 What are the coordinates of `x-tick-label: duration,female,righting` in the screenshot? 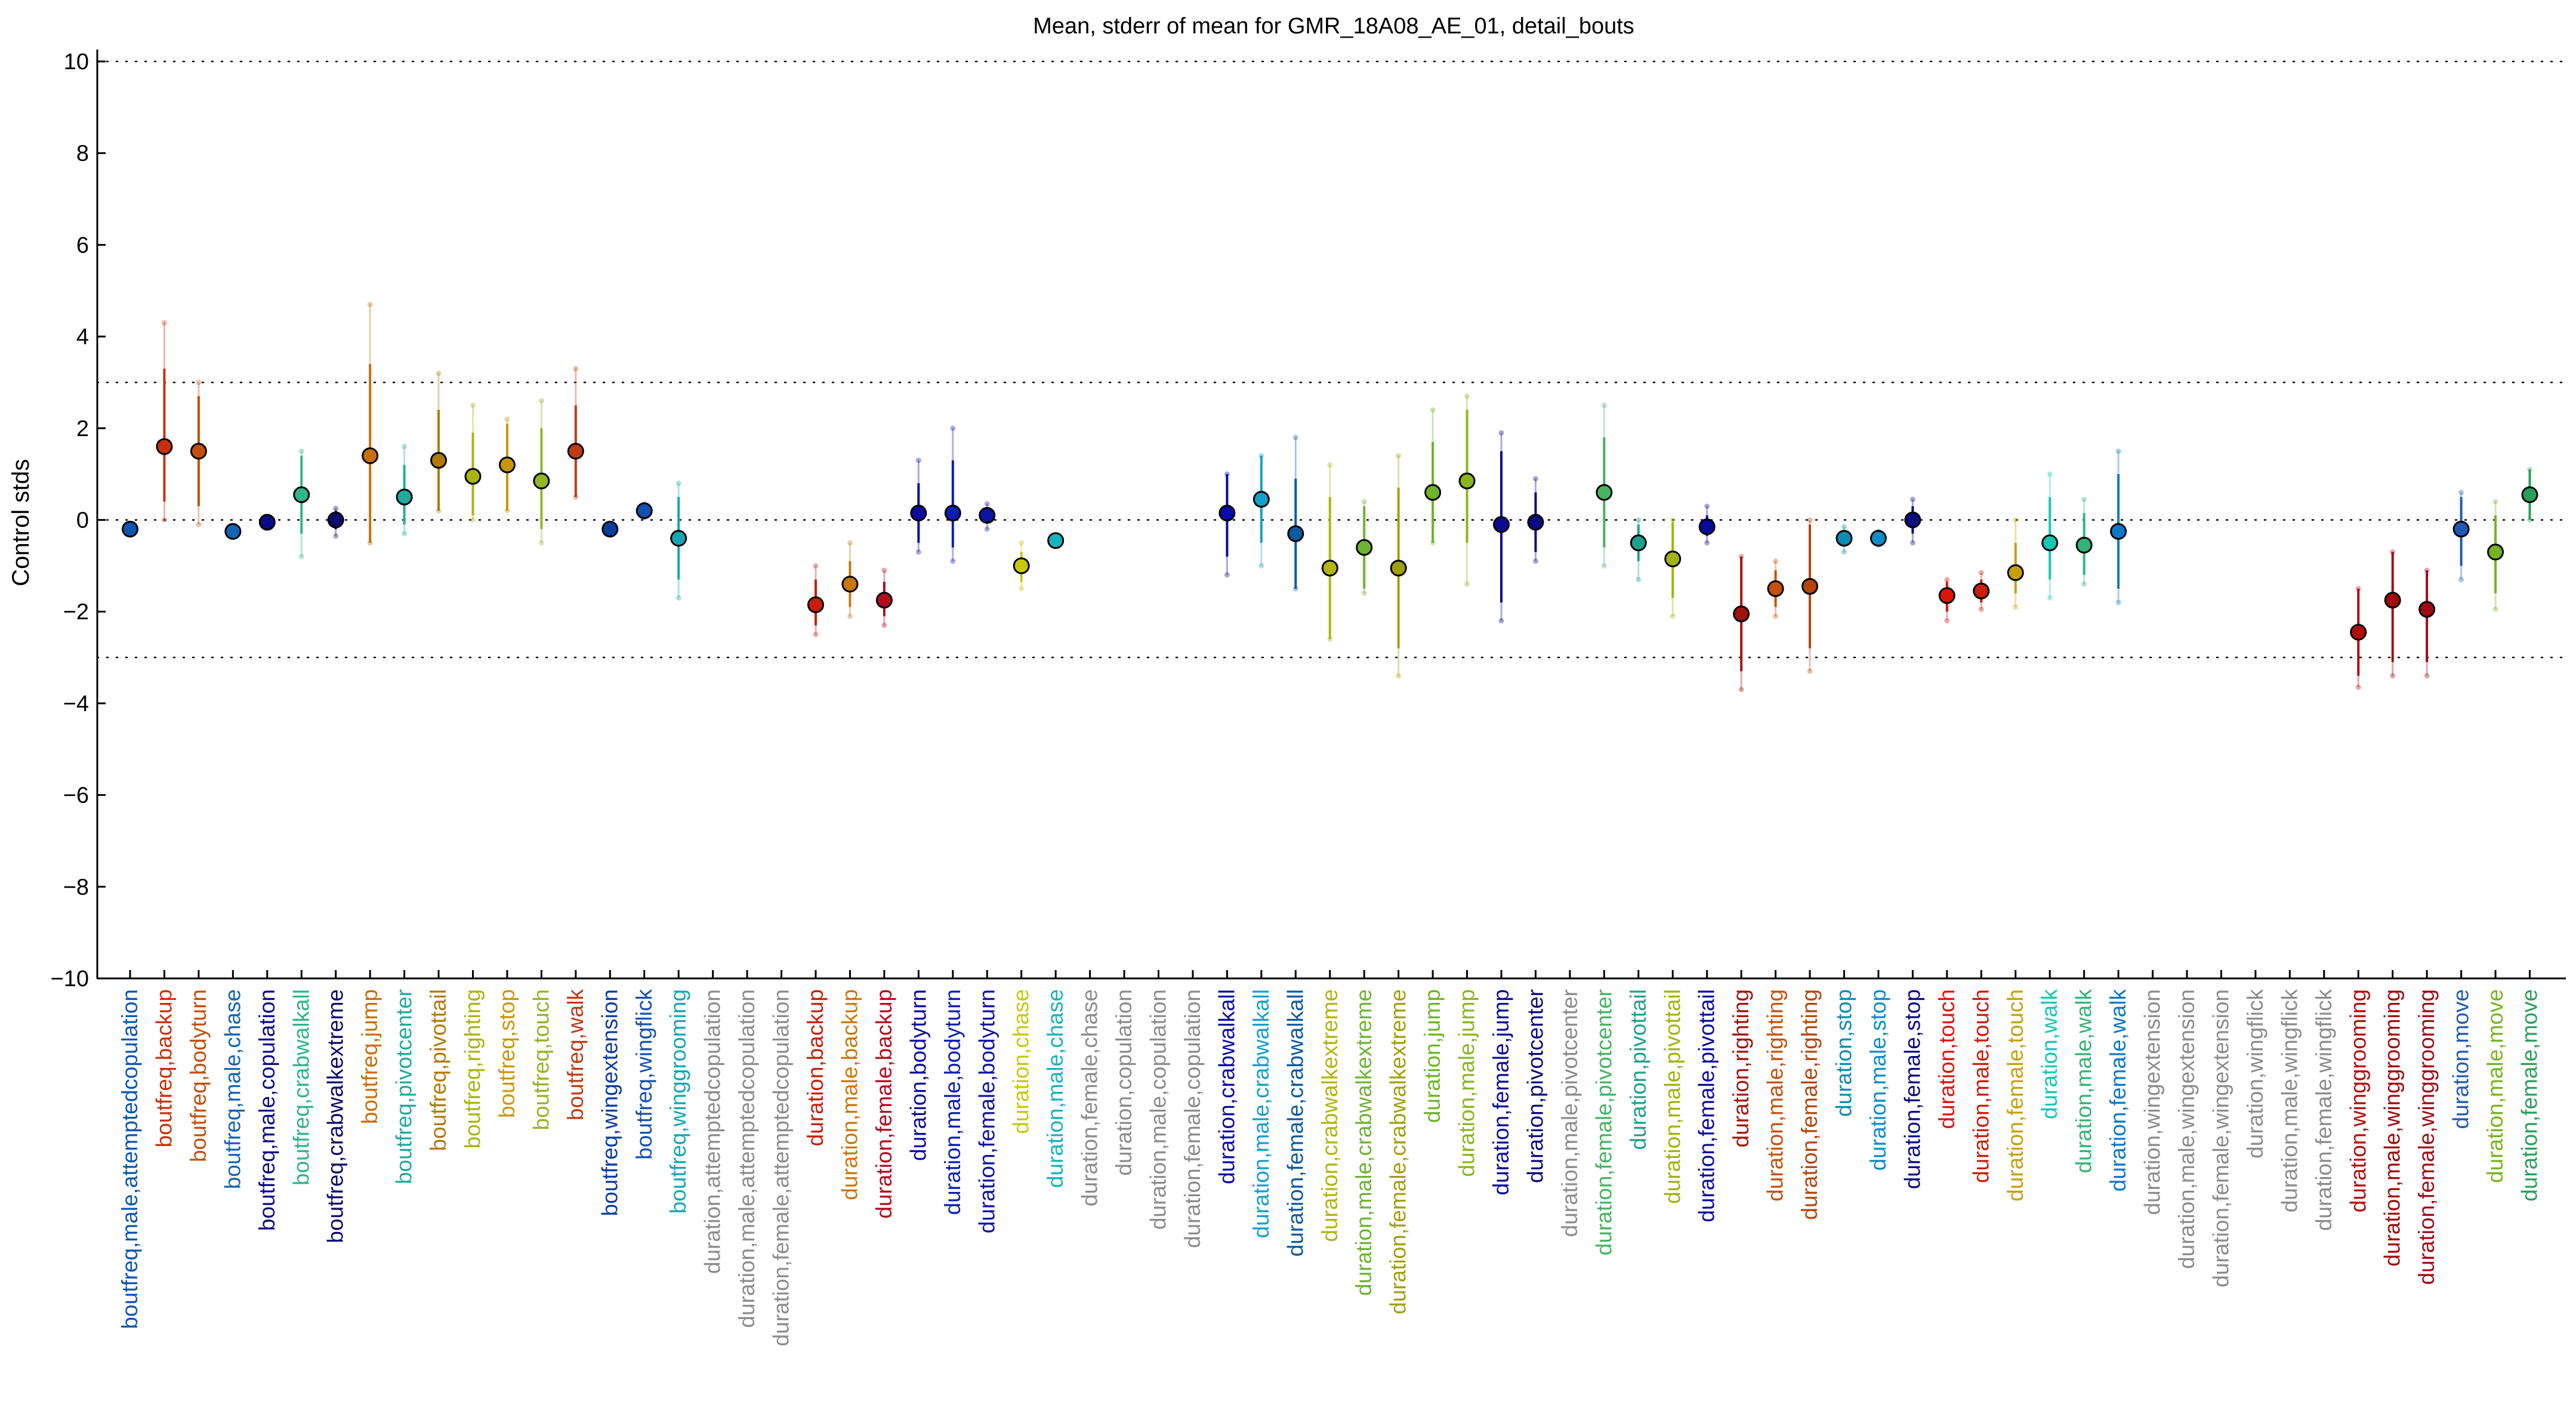 It's located at (1809, 1104).